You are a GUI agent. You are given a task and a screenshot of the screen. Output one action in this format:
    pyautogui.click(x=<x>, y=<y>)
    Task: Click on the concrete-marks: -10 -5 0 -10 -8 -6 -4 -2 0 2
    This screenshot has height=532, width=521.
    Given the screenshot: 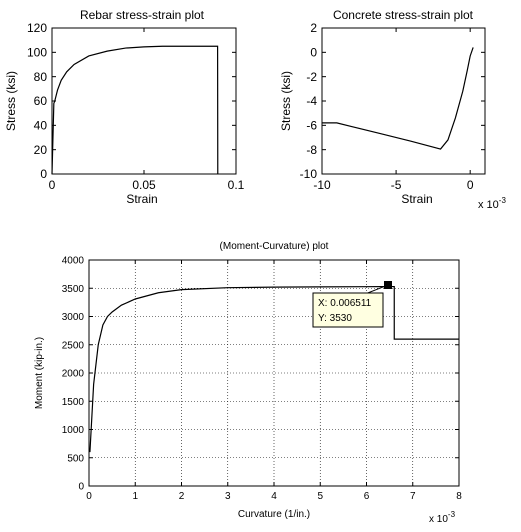 What is the action you would take?
    pyautogui.click(x=392, y=106)
    